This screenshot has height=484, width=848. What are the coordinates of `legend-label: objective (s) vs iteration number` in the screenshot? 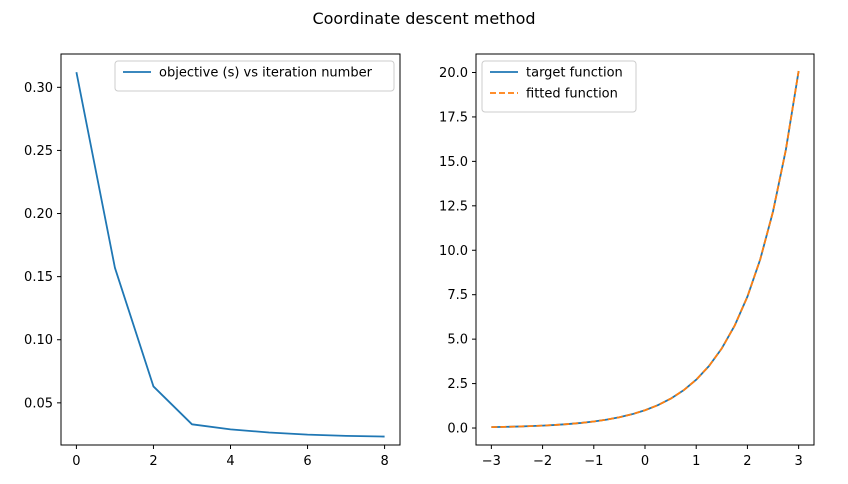 It's located at (266, 73).